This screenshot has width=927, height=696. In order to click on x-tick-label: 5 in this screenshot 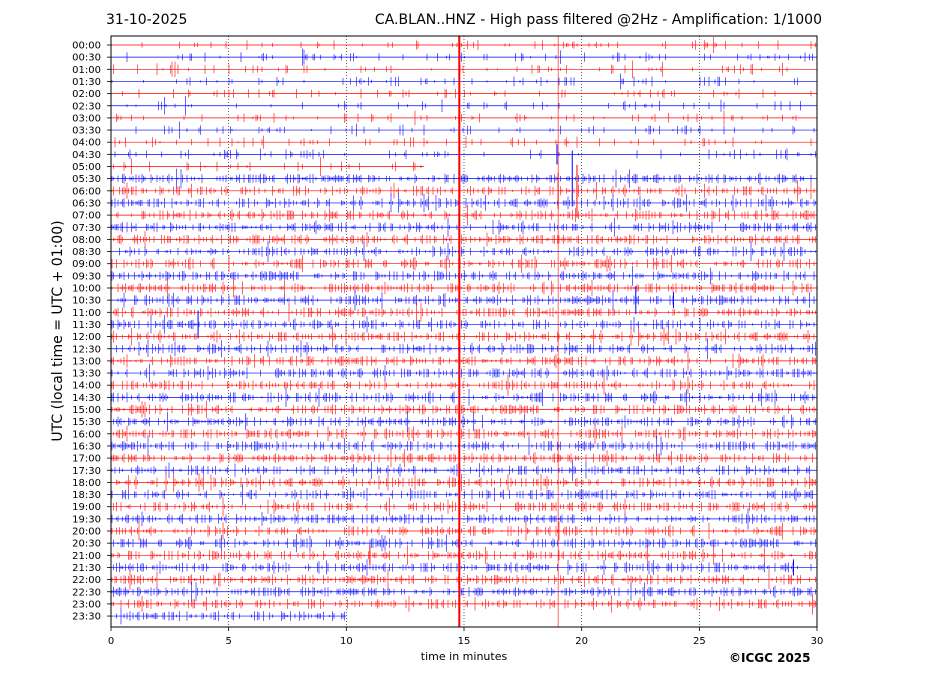, I will do `click(228, 641)`.